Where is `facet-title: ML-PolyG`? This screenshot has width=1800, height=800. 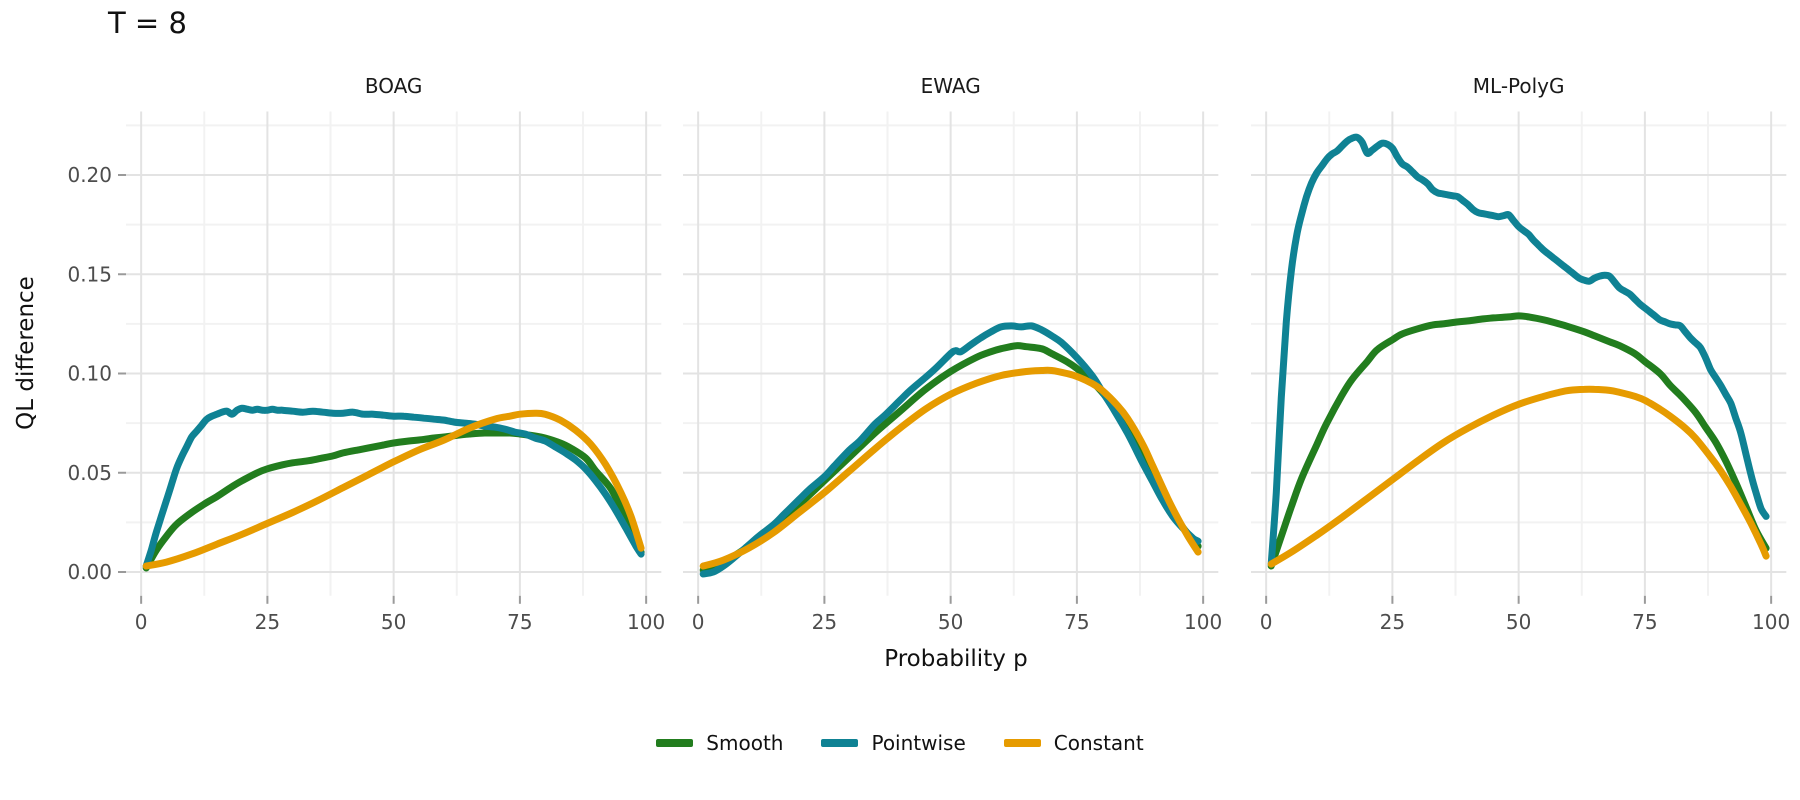 facet-title: ML-PolyG is located at coordinates (1519, 86).